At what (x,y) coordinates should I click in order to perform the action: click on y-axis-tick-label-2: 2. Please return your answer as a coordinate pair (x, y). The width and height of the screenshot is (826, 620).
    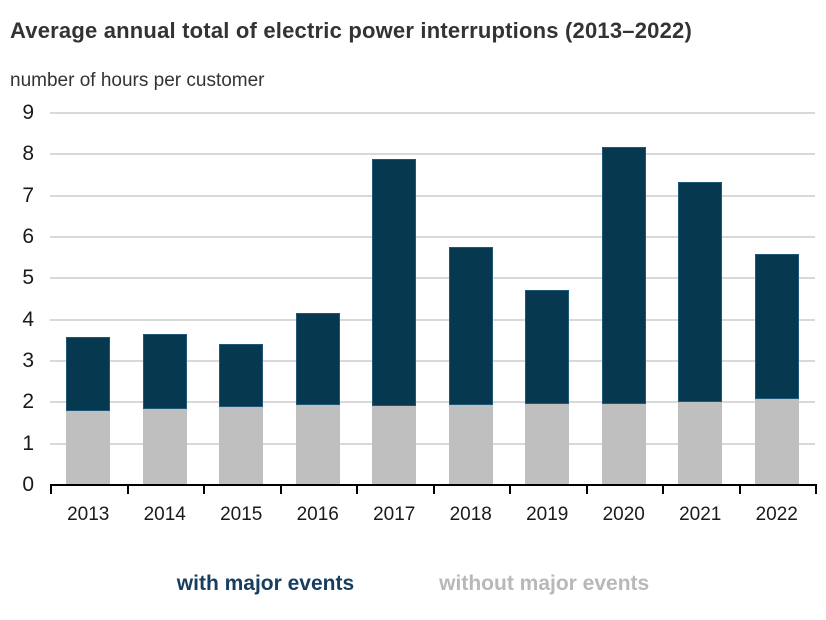
    Looking at the image, I should click on (28, 402).